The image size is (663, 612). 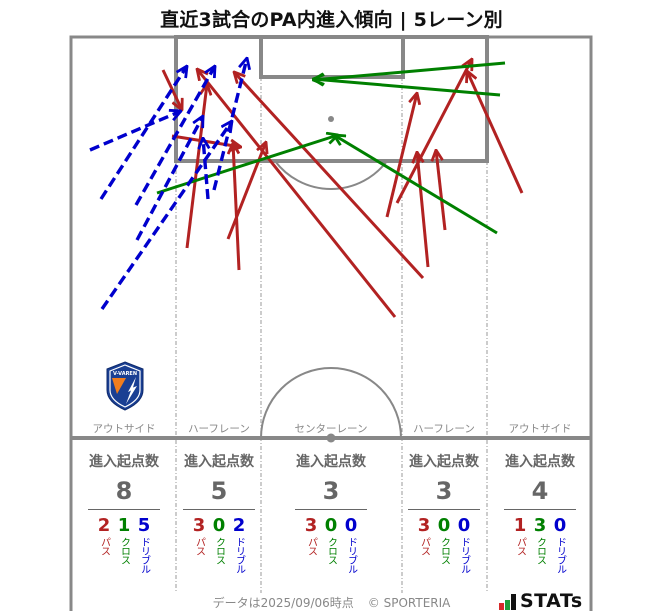 I want to click on lane-label-left-outside: アウトサイド, so click(x=124, y=429).